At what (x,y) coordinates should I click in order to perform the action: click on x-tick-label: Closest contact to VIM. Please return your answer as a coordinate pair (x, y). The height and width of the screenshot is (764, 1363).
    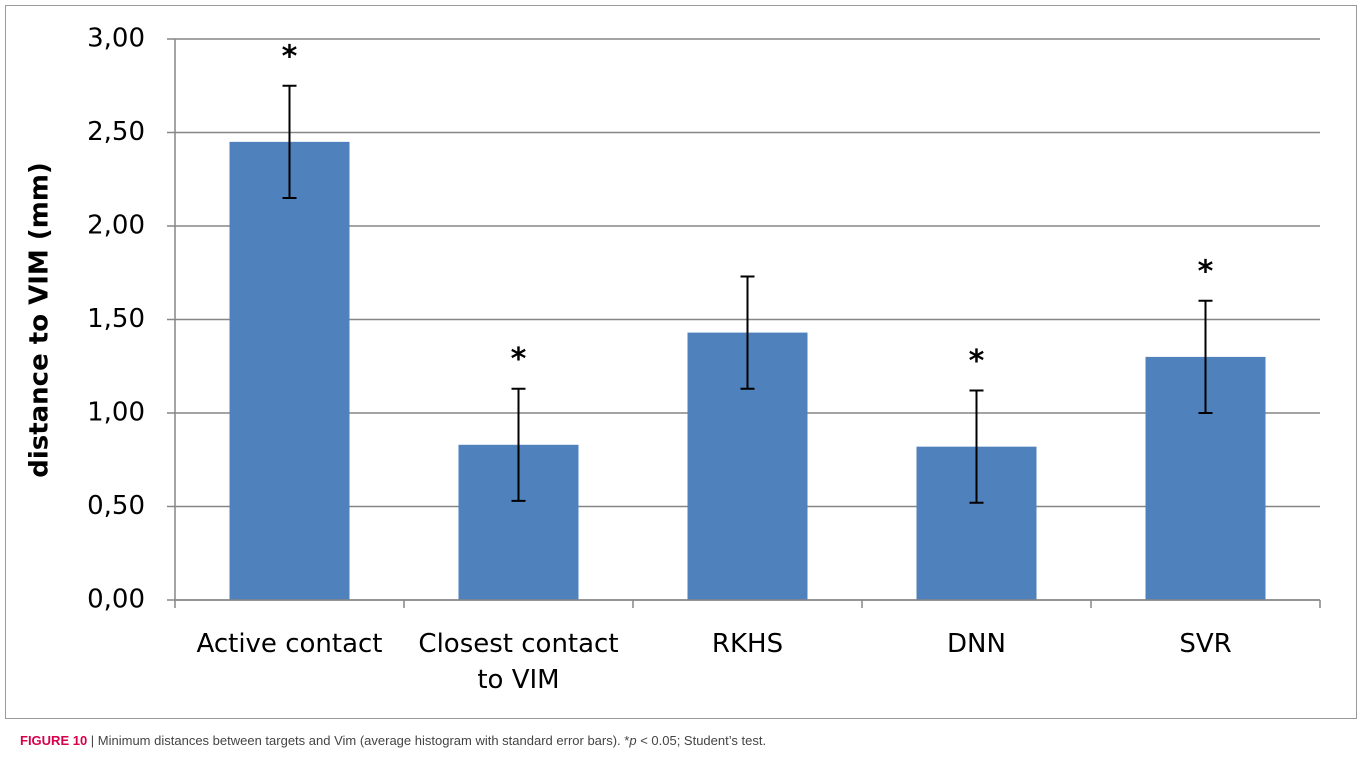
    Looking at the image, I should click on (518, 662).